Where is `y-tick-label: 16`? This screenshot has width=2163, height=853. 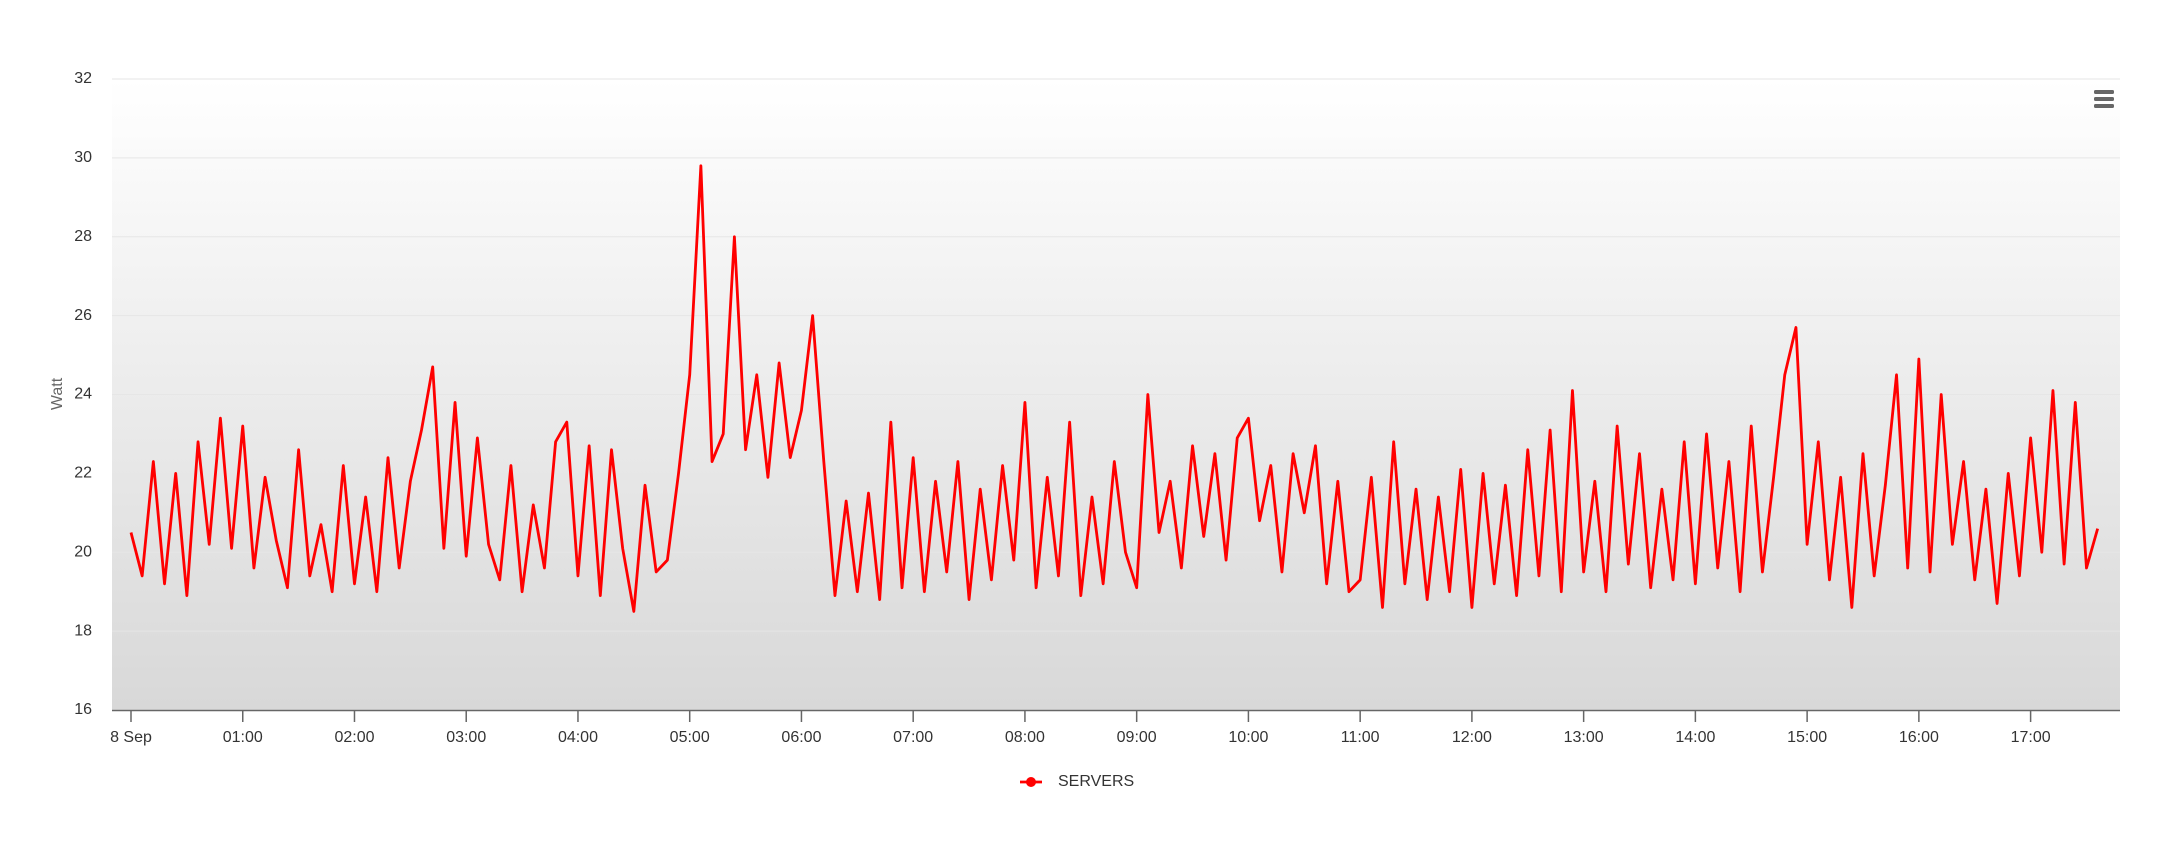 y-tick-label: 16 is located at coordinates (83, 709).